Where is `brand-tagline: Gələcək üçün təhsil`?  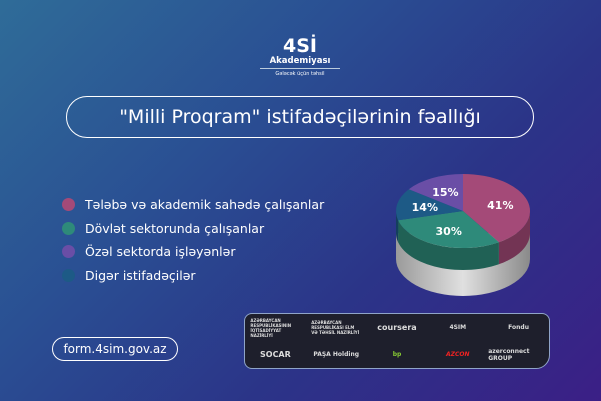
brand-tagline: Gələcək üçün təhsil is located at coordinates (300, 74).